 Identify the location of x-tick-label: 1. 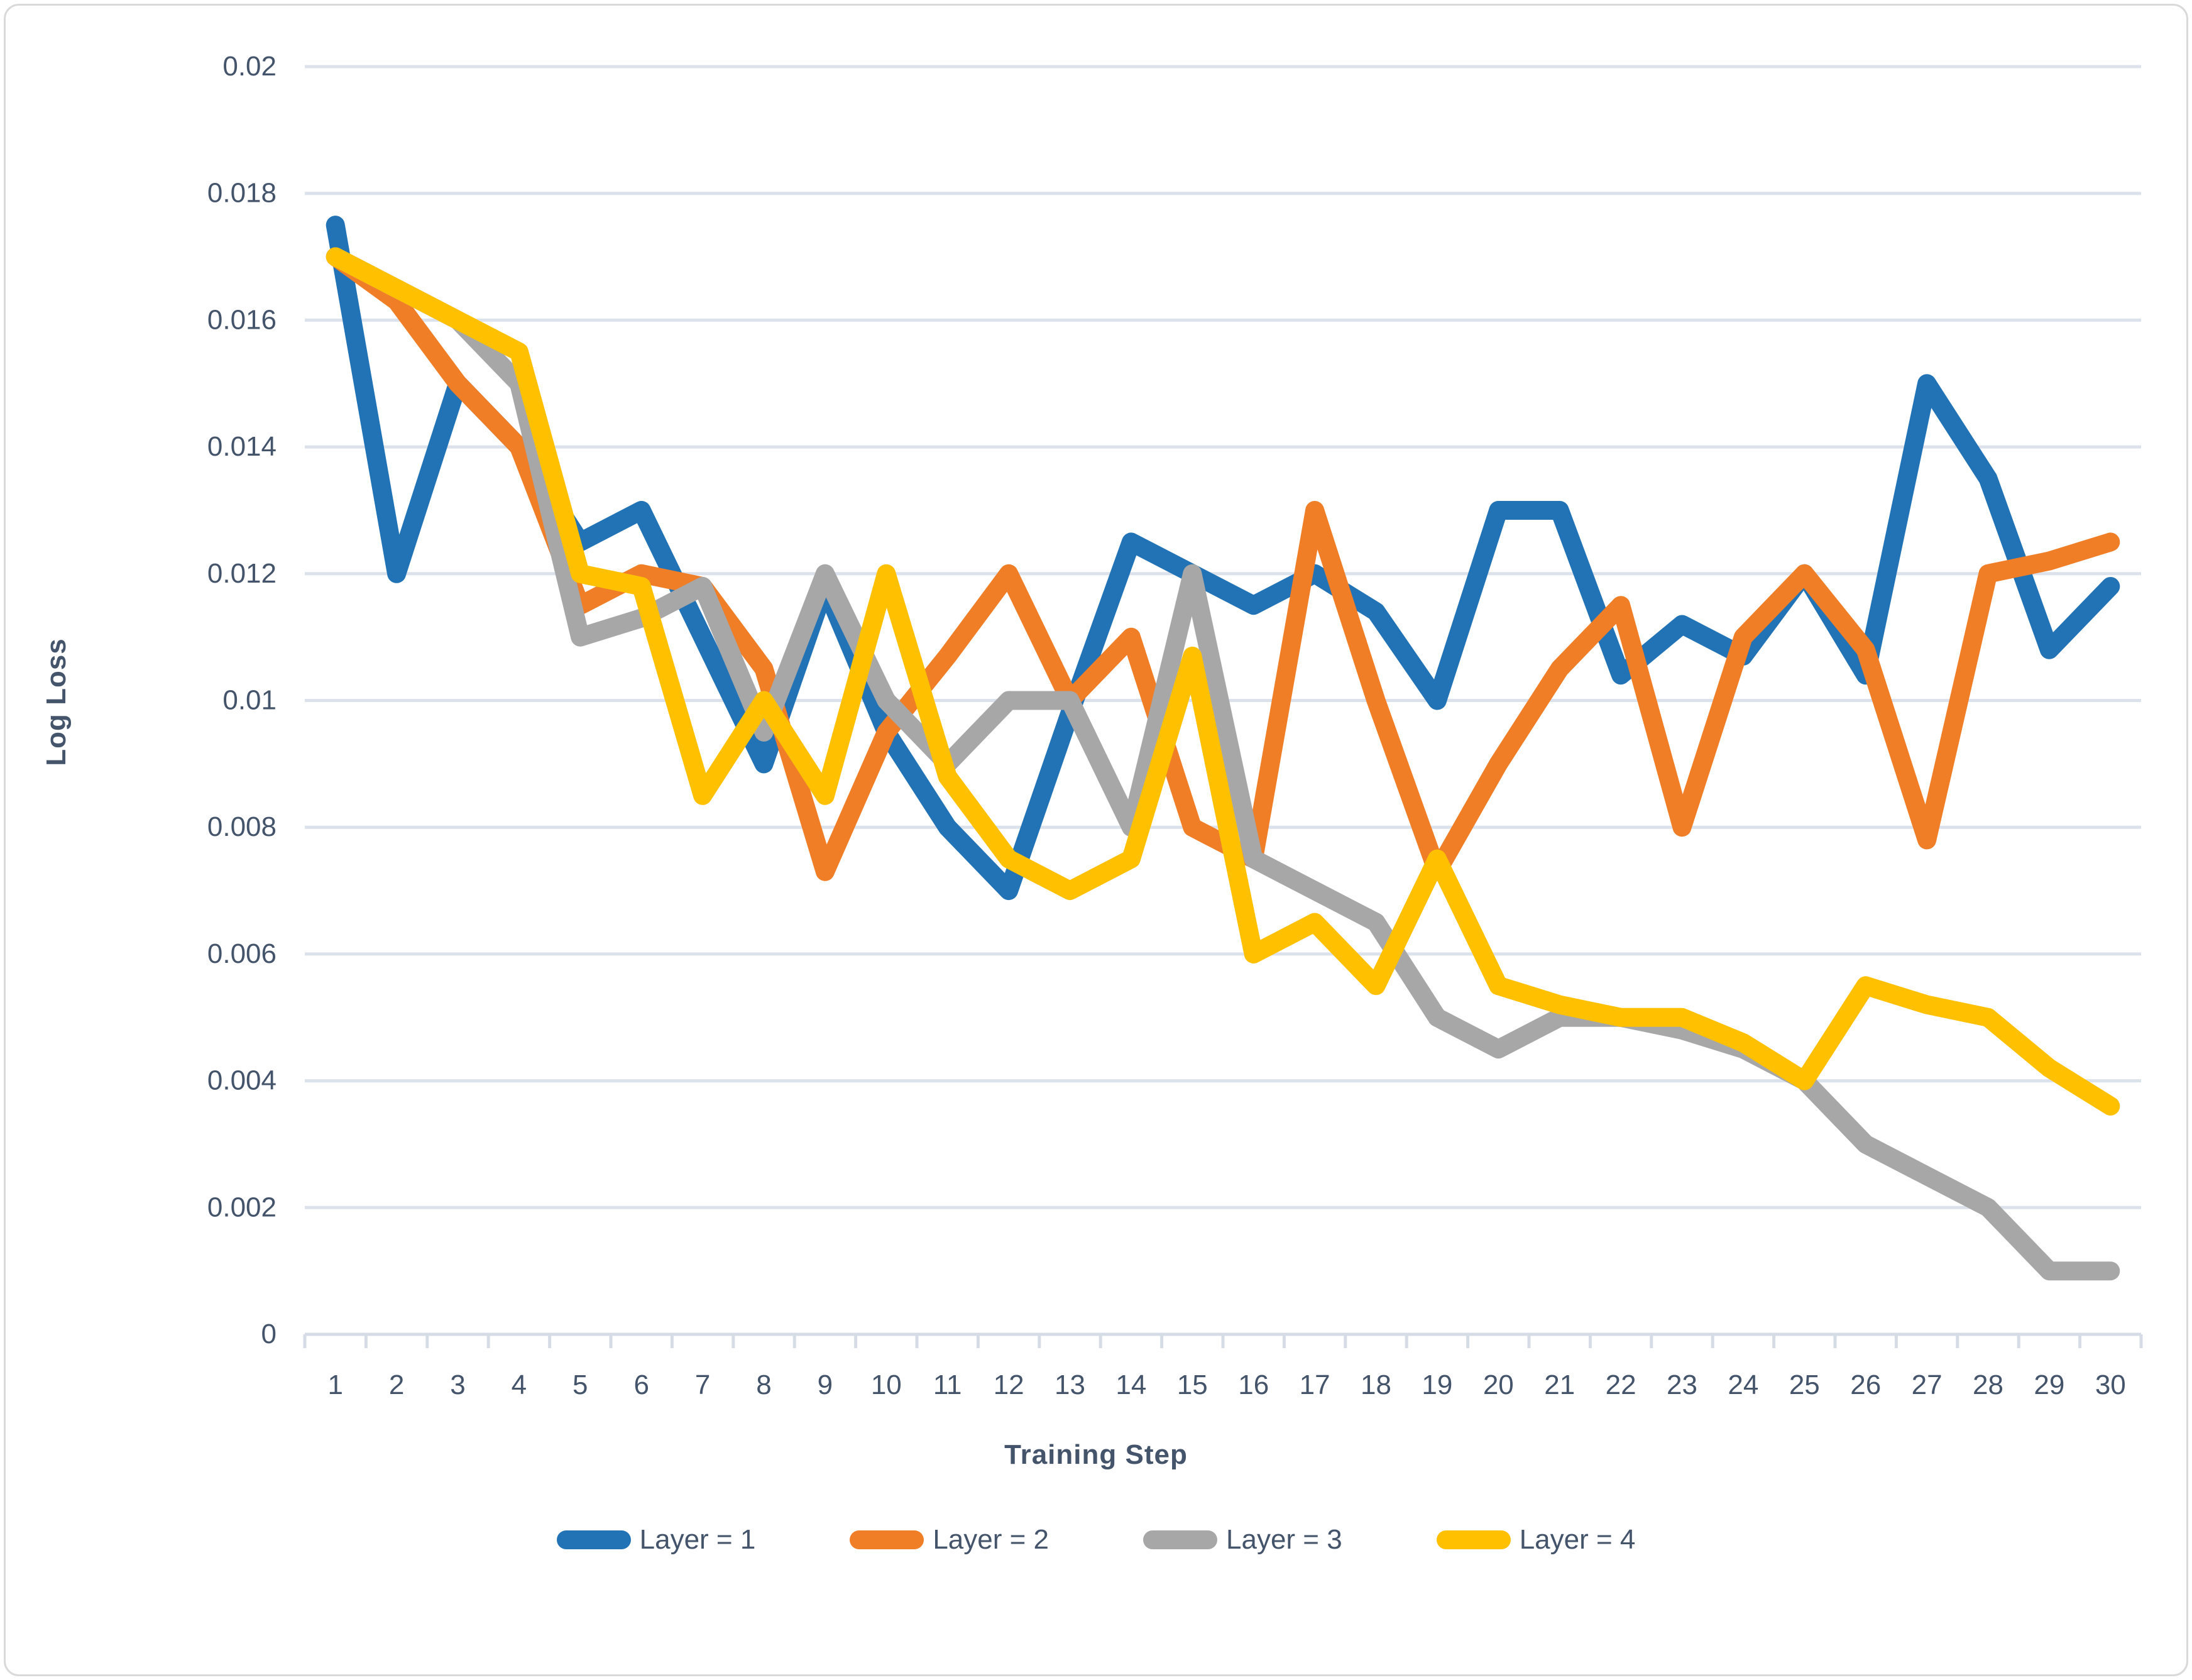
(334, 1385).